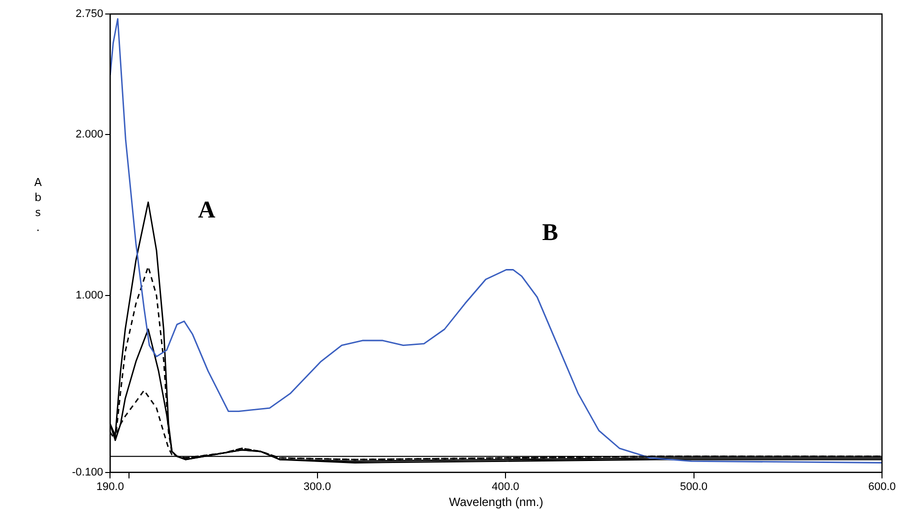 Image resolution: width=900 pixels, height=510 pixels. I want to click on x-tick-label: 500.0, so click(694, 487).